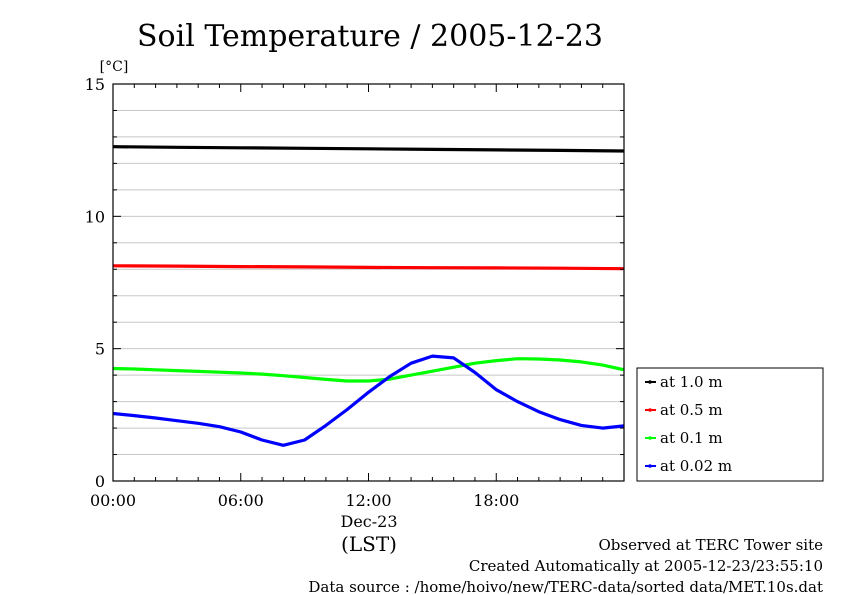 This screenshot has height=595, width=842. I want to click on y-tick-label: 10, so click(95, 216).